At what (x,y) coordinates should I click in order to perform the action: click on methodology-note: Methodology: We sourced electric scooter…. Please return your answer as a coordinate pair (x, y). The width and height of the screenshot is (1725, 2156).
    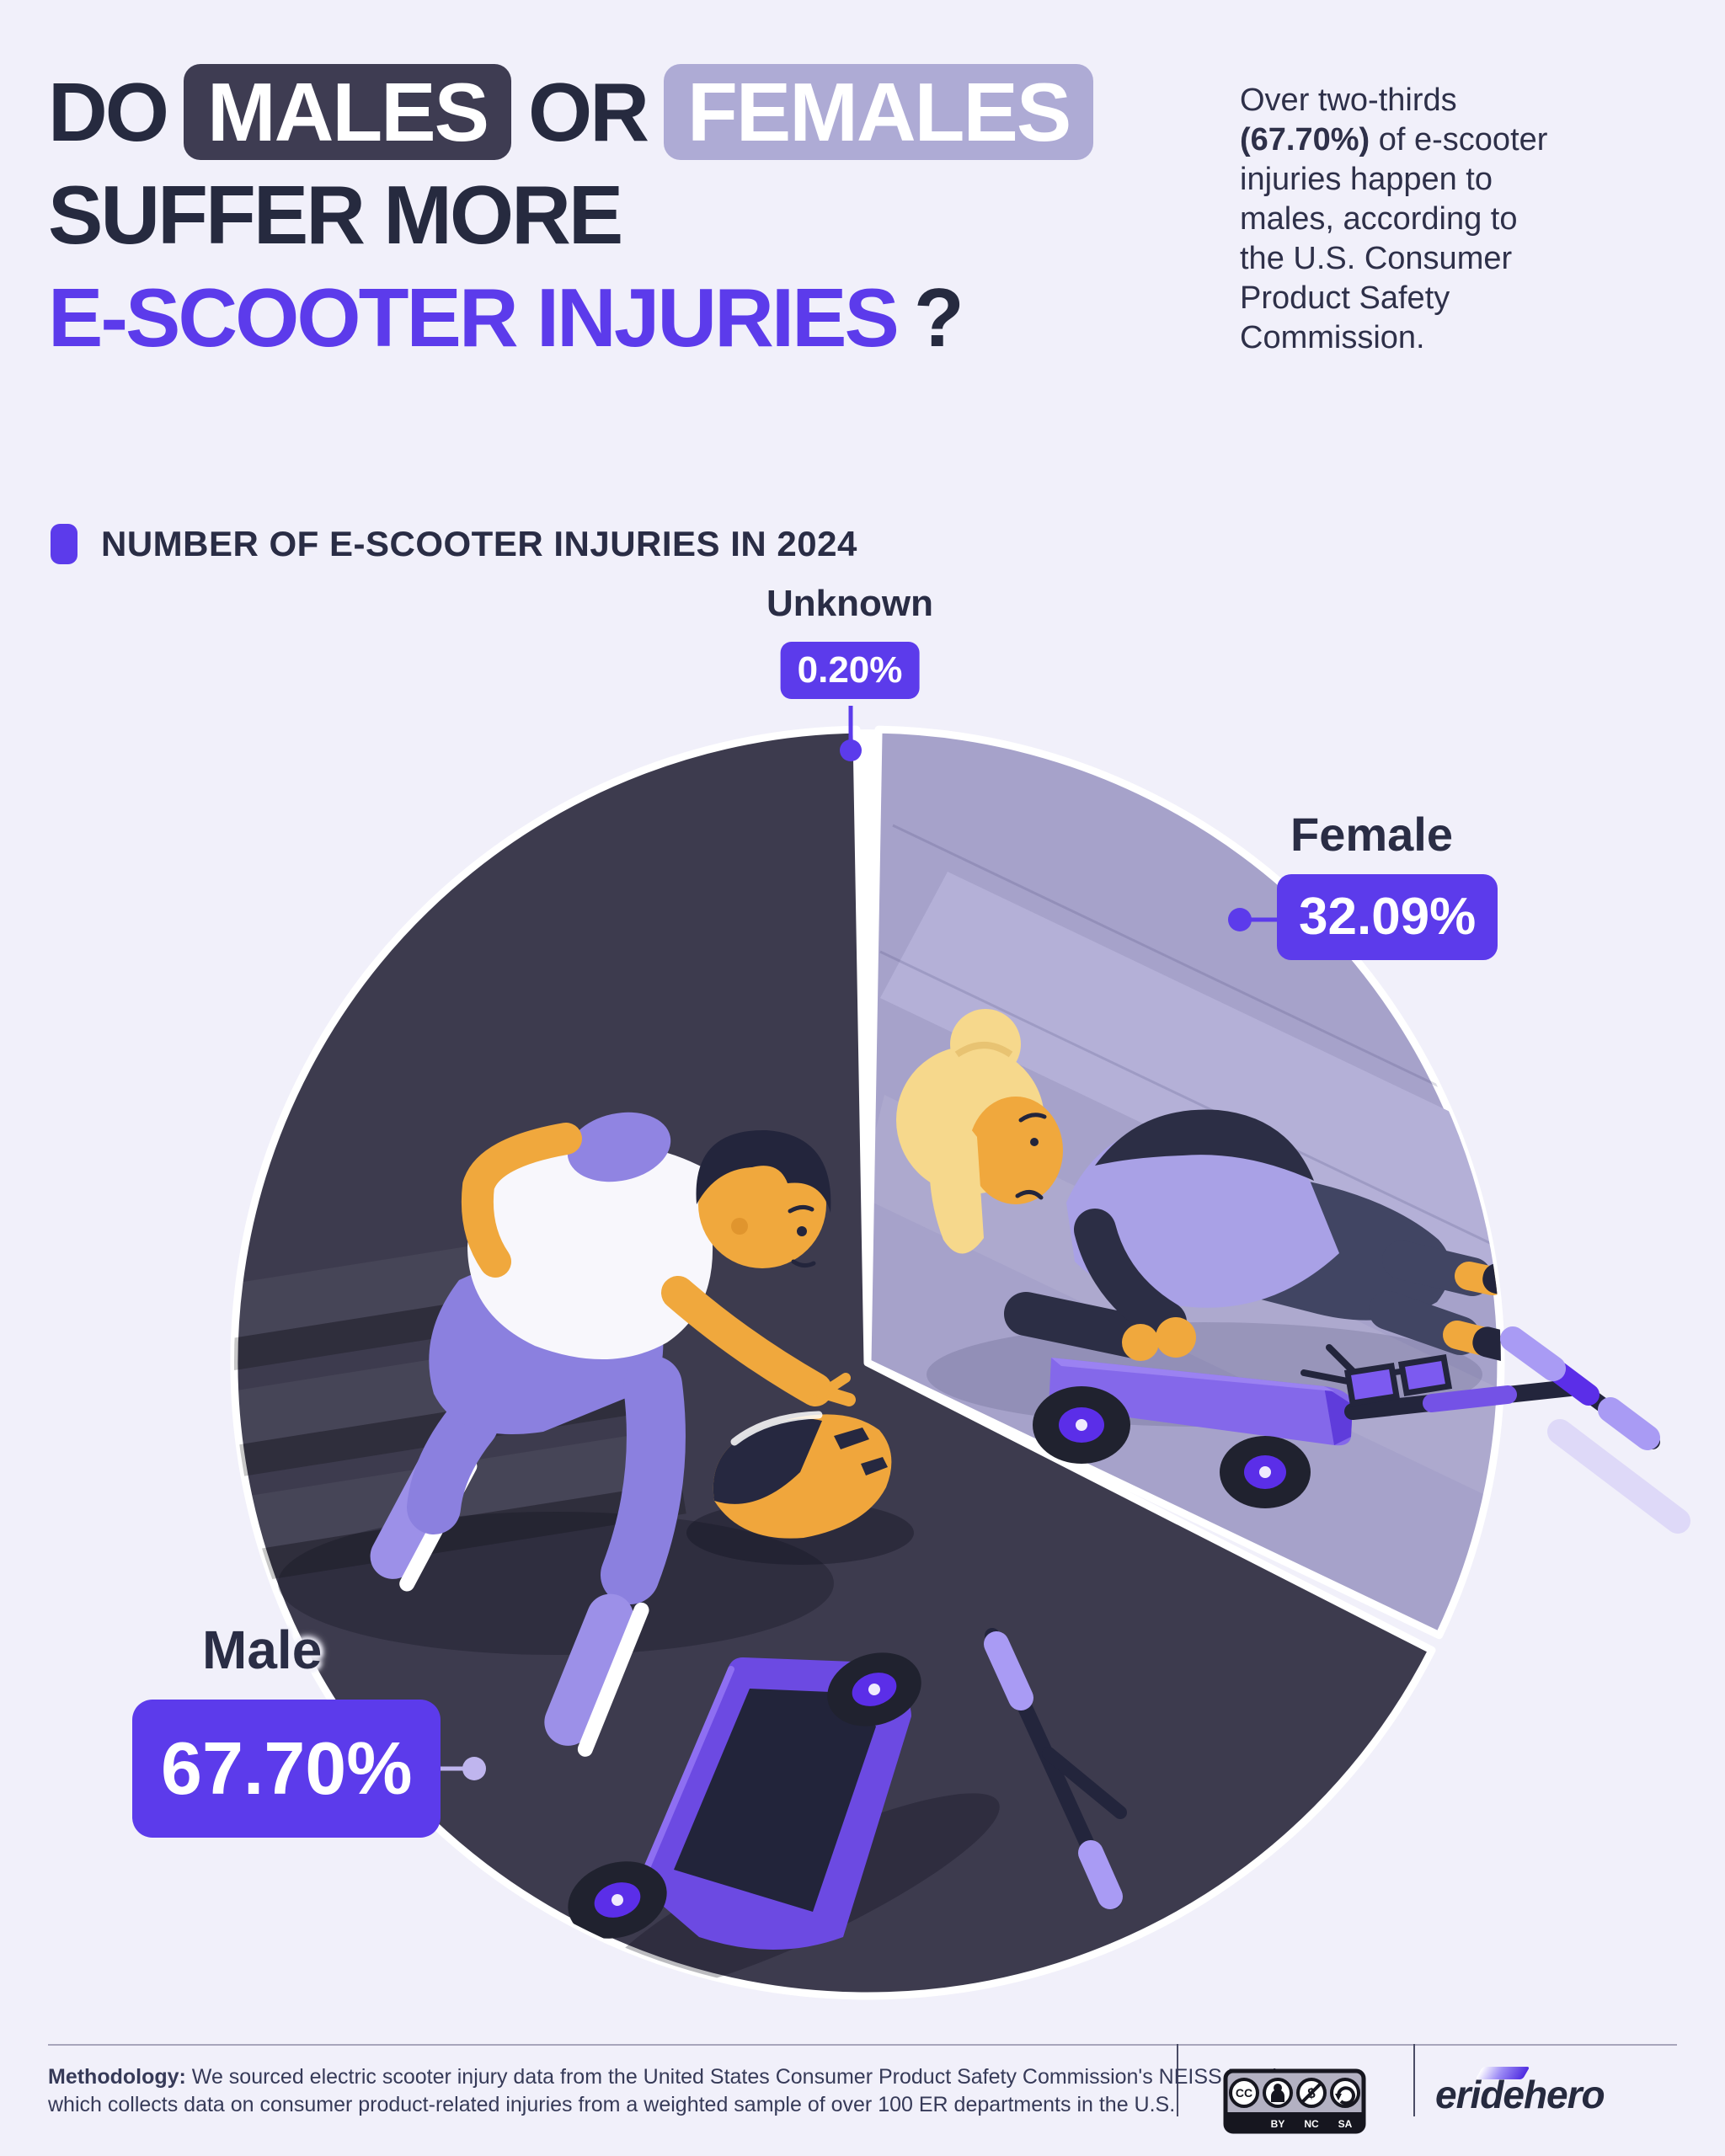
    Looking at the image, I should click on (686, 2091).